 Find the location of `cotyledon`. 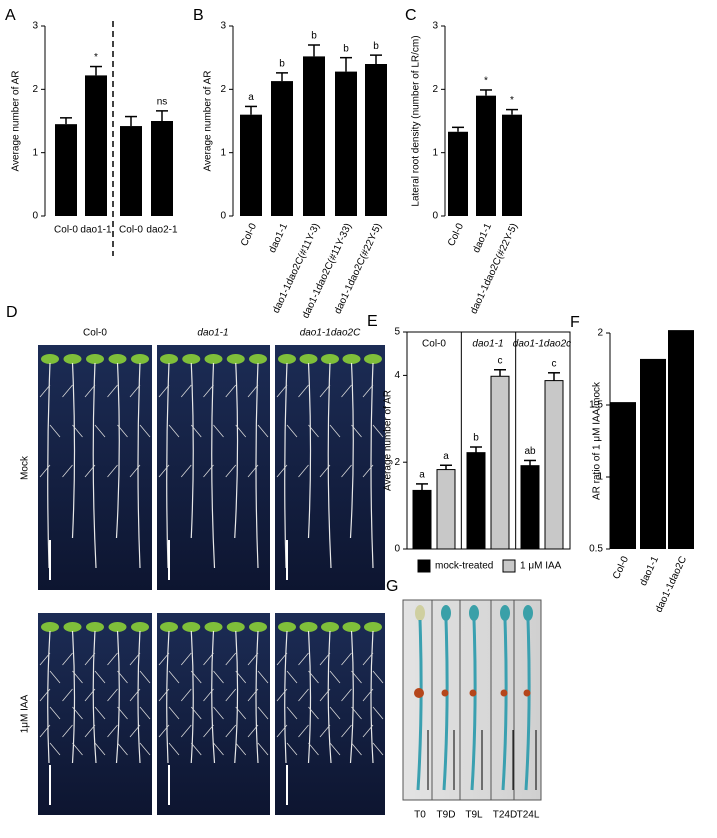

cotyledon is located at coordinates (420, 613).